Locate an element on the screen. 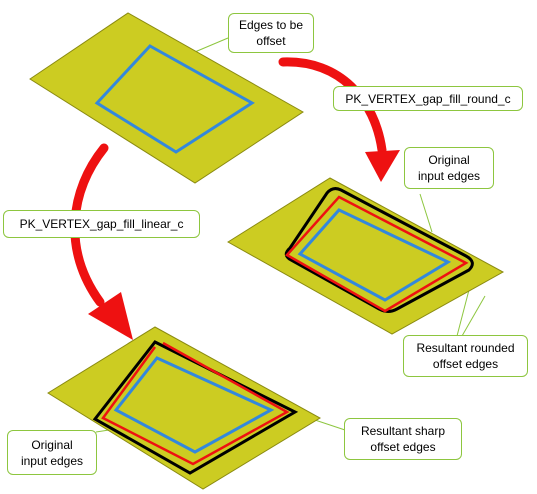 The image size is (537, 494). sheet-top-input-edges is located at coordinates (174, 99).